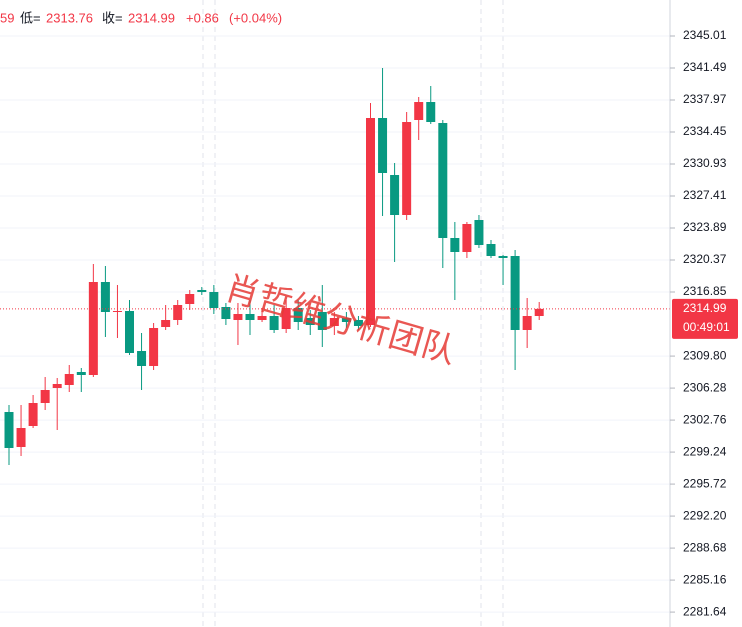 This screenshot has width=742, height=627. What do you see at coordinates (705, 67) in the screenshot?
I see `y-tick-label: 2341.49` at bounding box center [705, 67].